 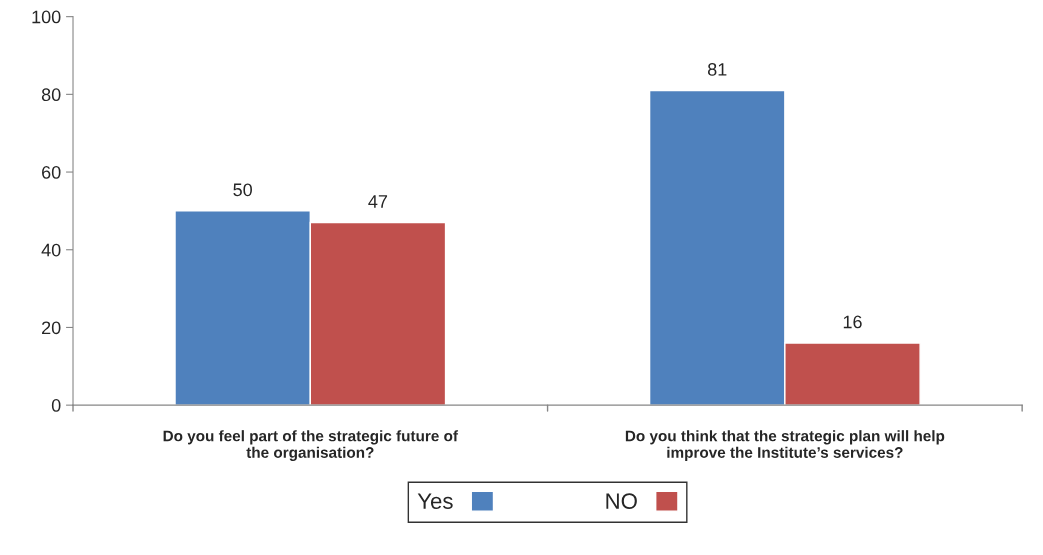 I want to click on y-tick-label: 20, so click(x=51, y=328).